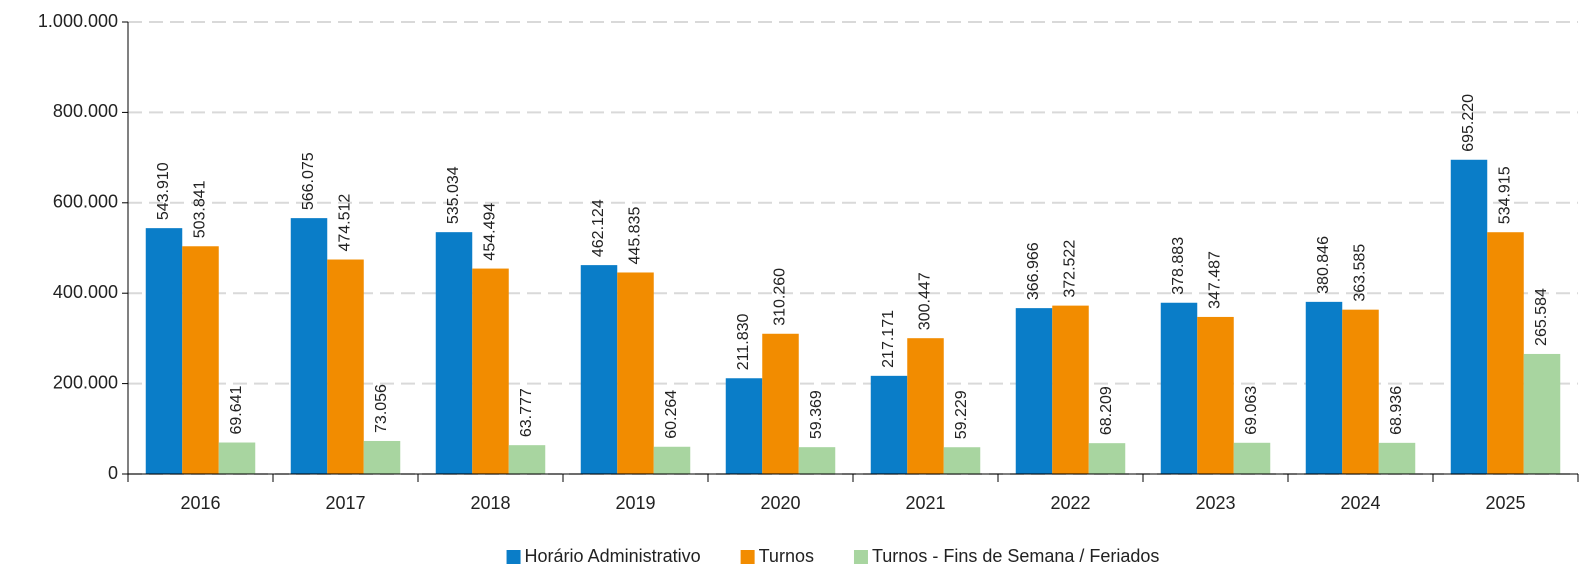 The height and width of the screenshot is (577, 1592). What do you see at coordinates (113, 473) in the screenshot?
I see `y-tick-label: 0` at bounding box center [113, 473].